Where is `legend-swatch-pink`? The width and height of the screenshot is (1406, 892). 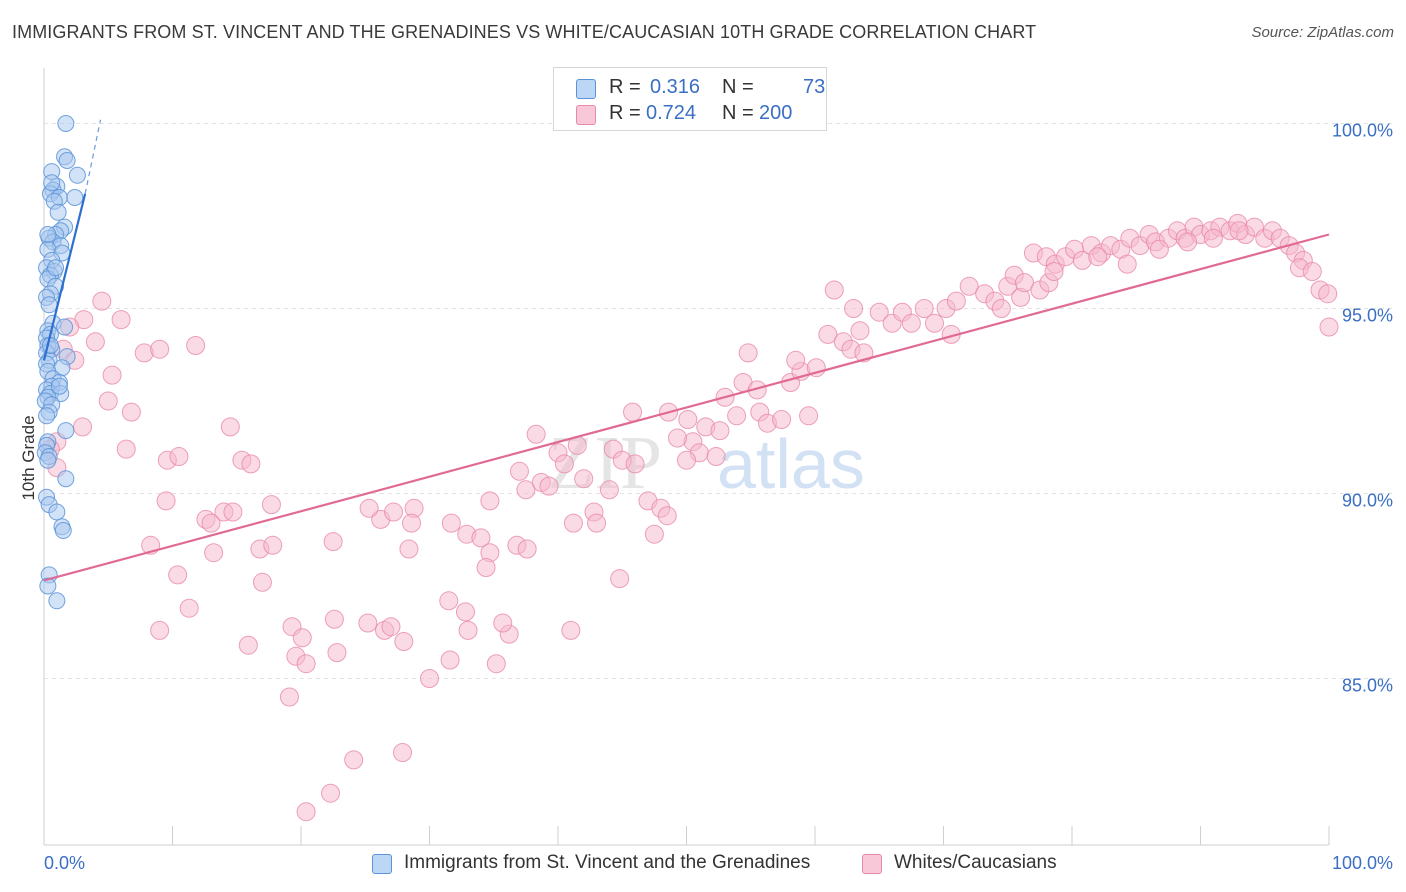 legend-swatch-pink is located at coordinates (586, 115).